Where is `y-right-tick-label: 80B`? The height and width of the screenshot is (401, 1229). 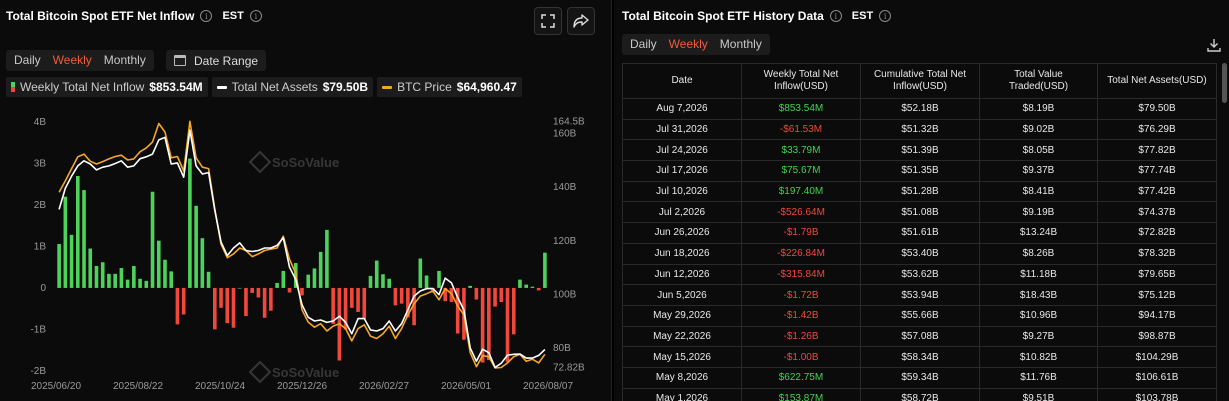 y-right-tick-label: 80B is located at coordinates (562, 348).